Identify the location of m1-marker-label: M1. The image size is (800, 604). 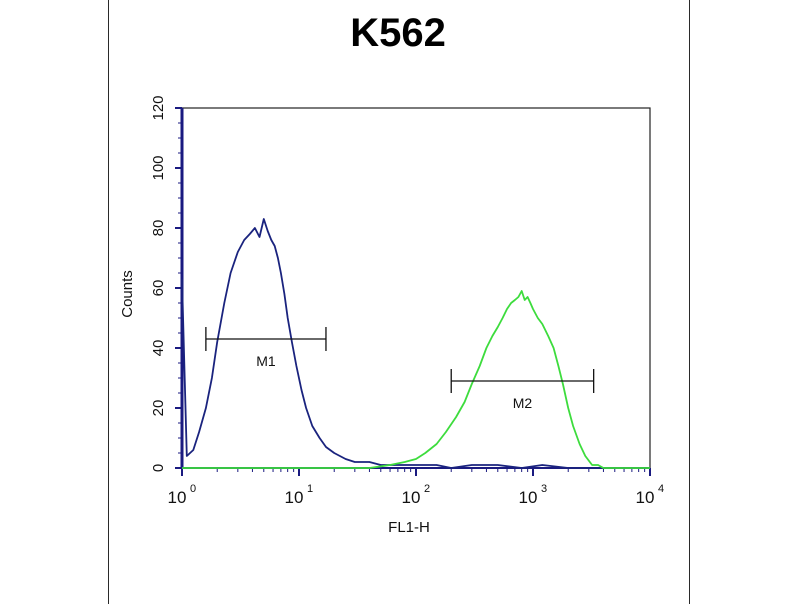
(266, 361).